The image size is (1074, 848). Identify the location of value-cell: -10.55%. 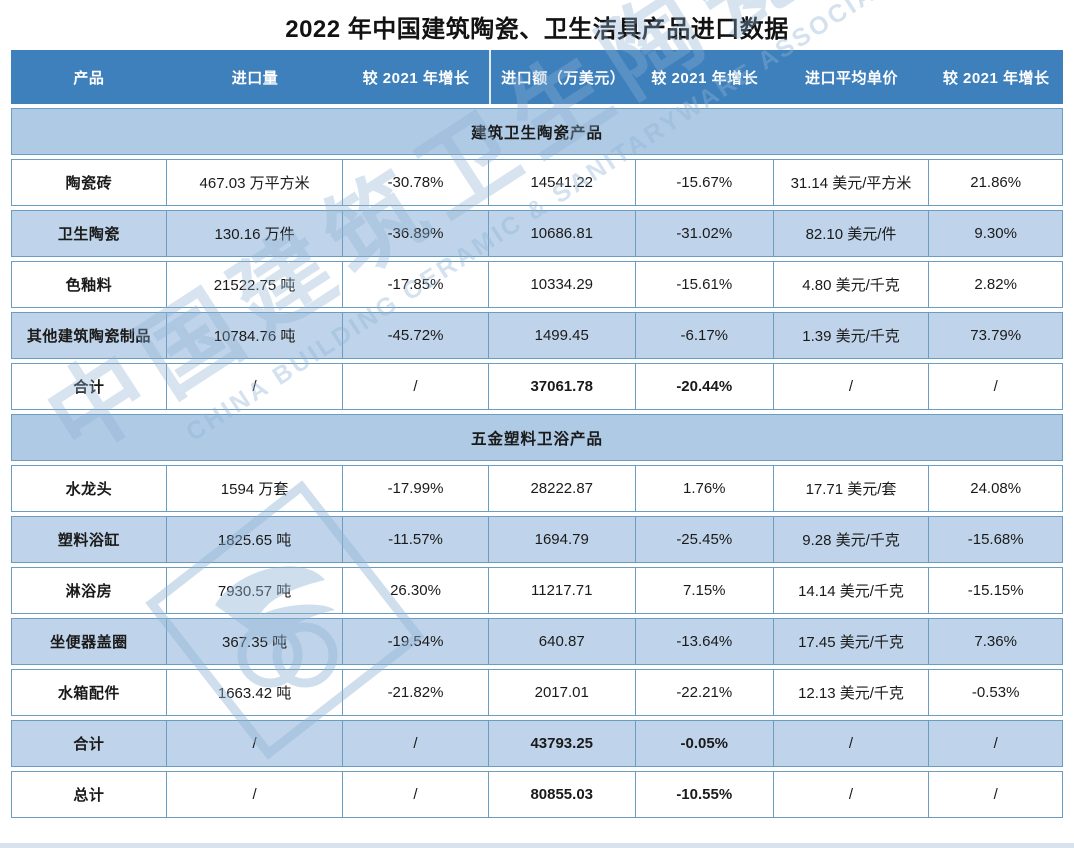
(704, 794).